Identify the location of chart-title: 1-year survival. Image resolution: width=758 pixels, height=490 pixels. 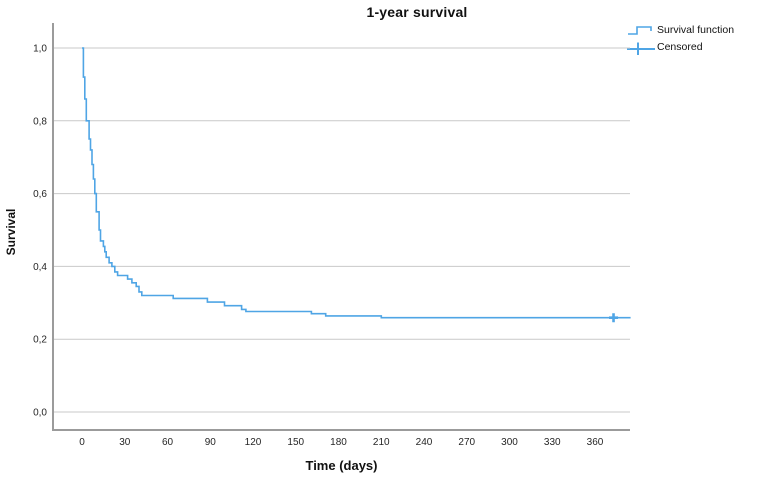
(417, 12).